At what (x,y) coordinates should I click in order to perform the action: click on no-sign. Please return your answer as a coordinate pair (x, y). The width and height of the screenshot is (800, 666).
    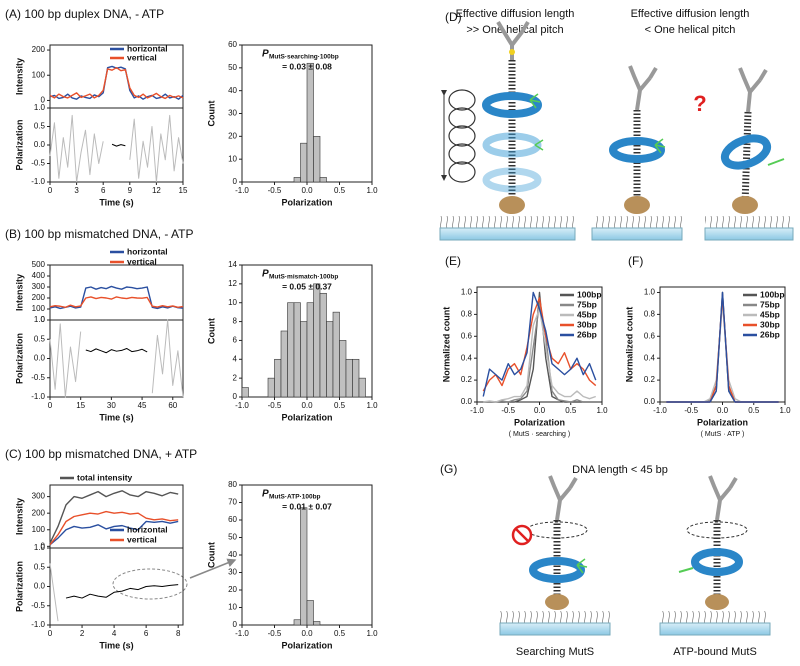
    Looking at the image, I should click on (522, 535).